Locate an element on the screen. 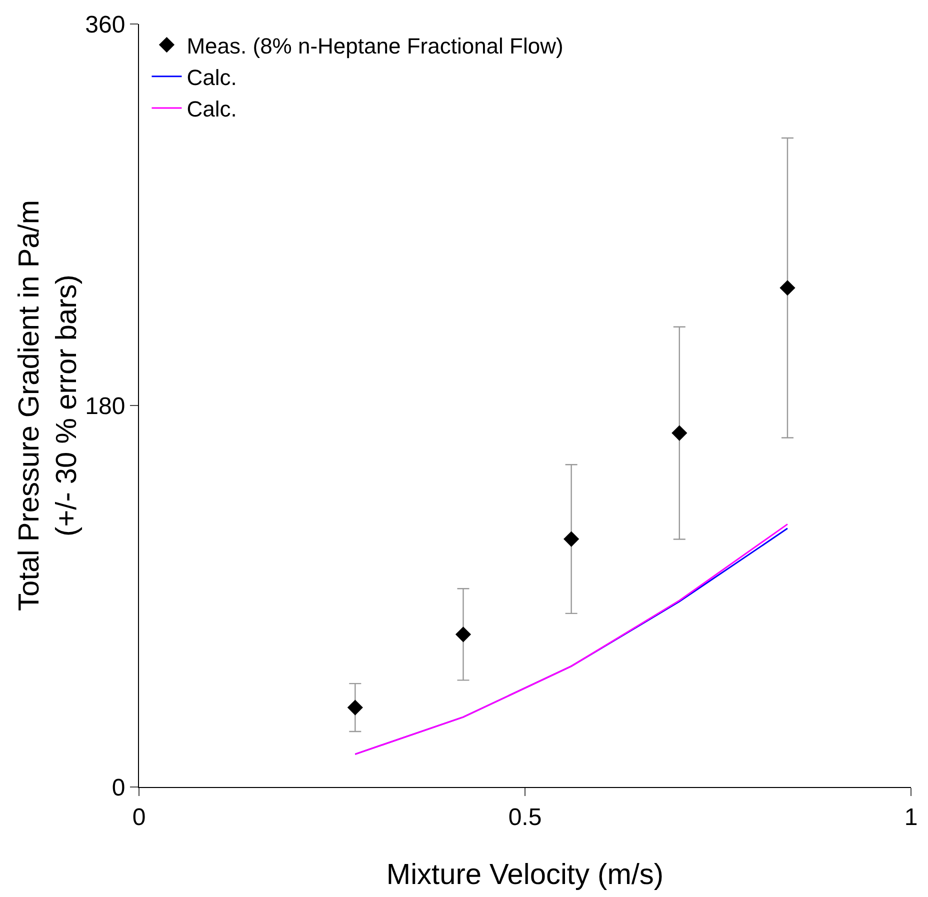  x-tick-label: 0.5 is located at coordinates (525, 817).